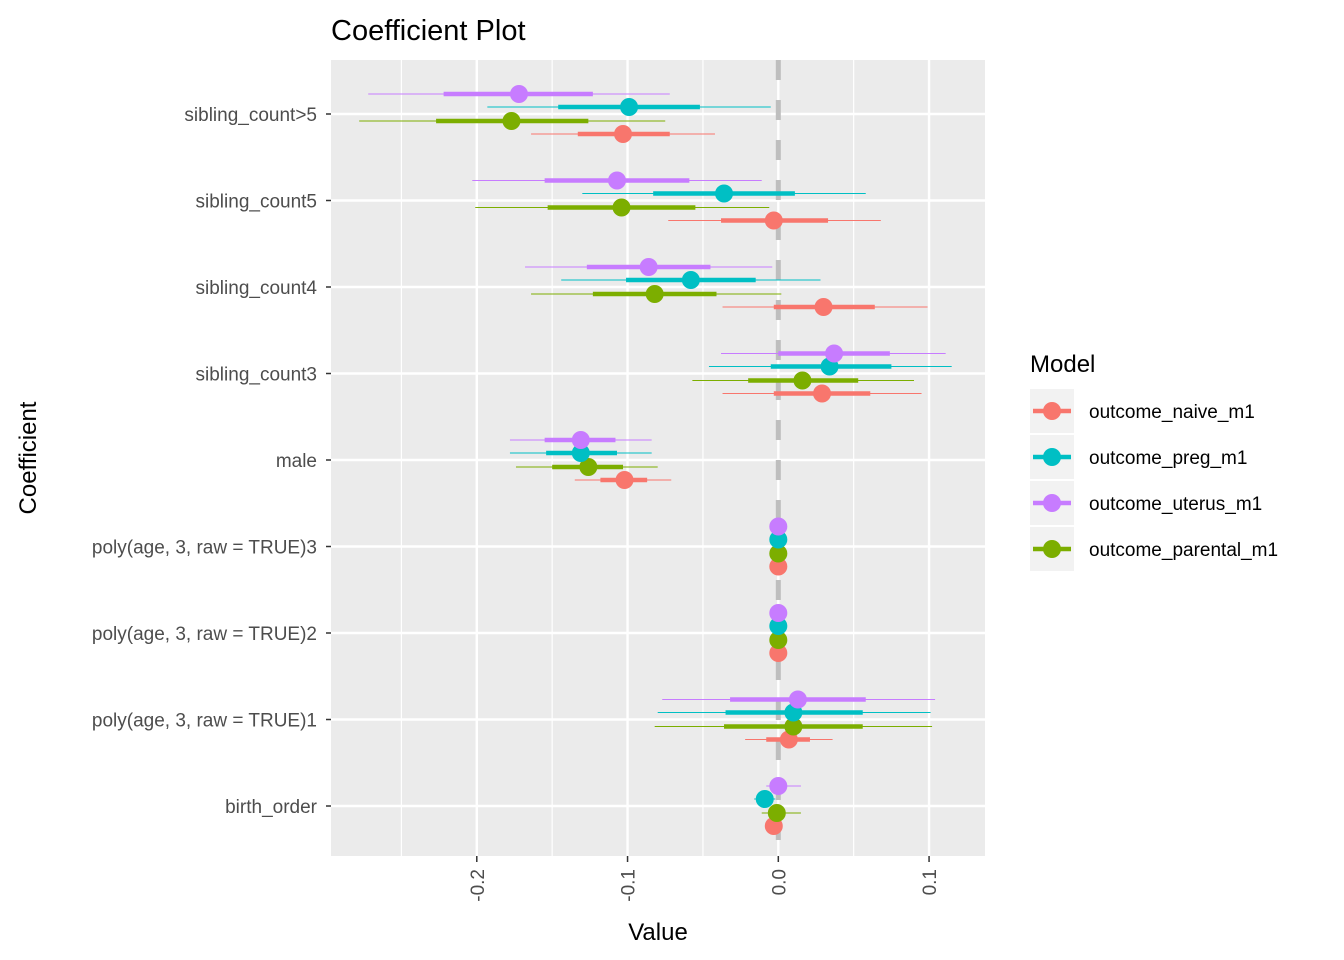 This screenshot has height=960, width=1344. I want to click on x-tick-label: 0.0, so click(779, 882).